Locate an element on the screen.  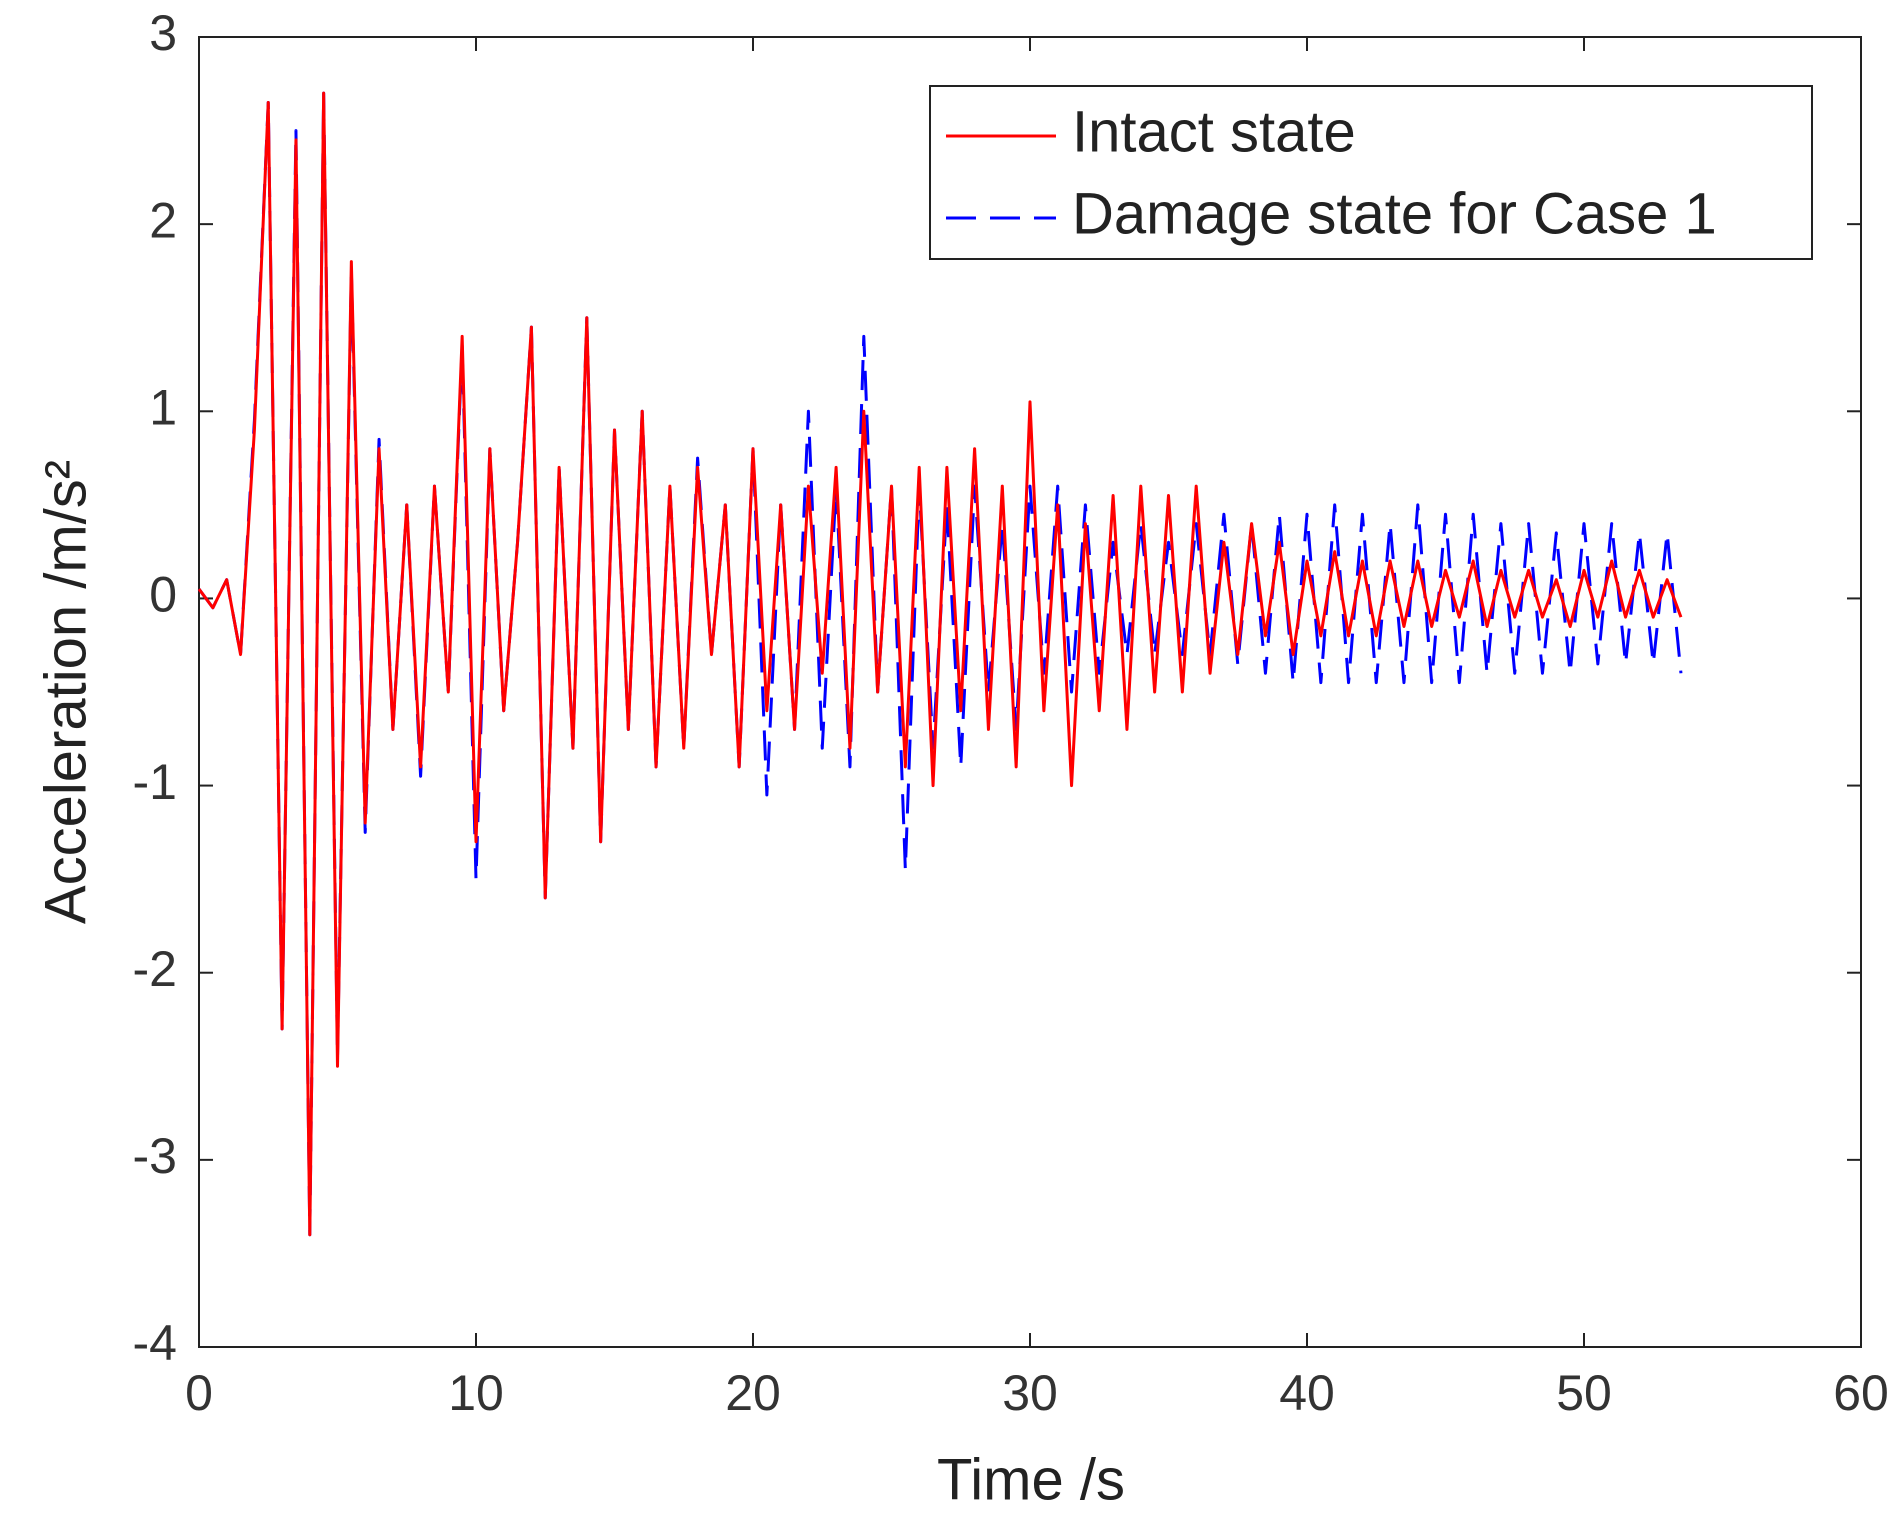
y-tick-label: 1 is located at coordinates (163, 407).